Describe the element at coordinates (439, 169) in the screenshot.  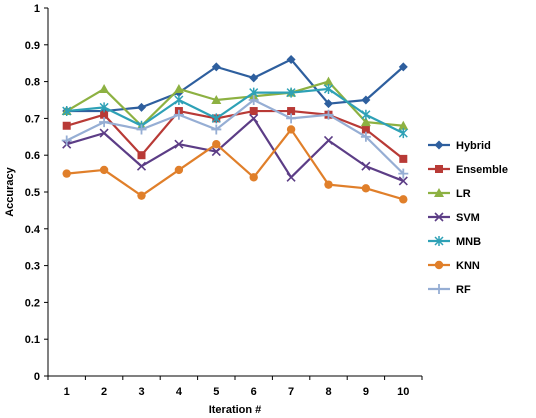
I see `legend-marker-ensemble` at that location.